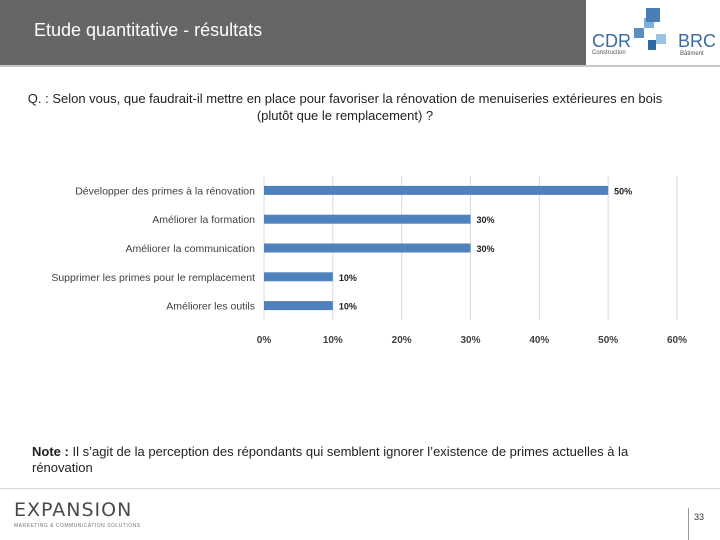 The image size is (720, 540). I want to click on page-number: 33, so click(699, 517).